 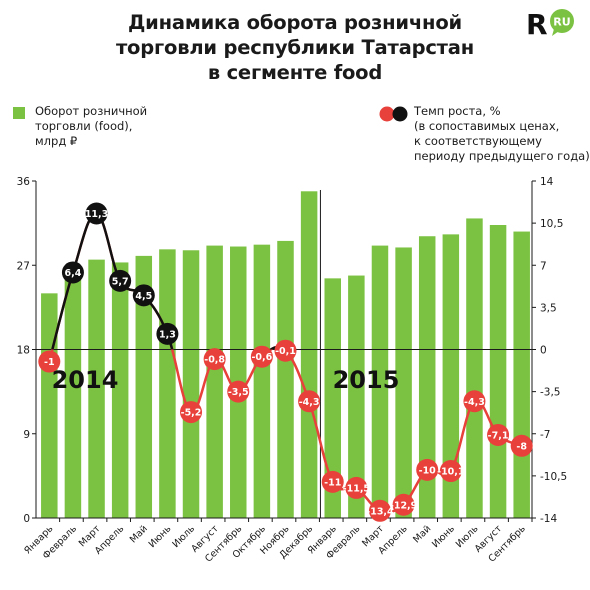 I want to click on legend-line-line-3: к соответствующему, so click(x=478, y=141).